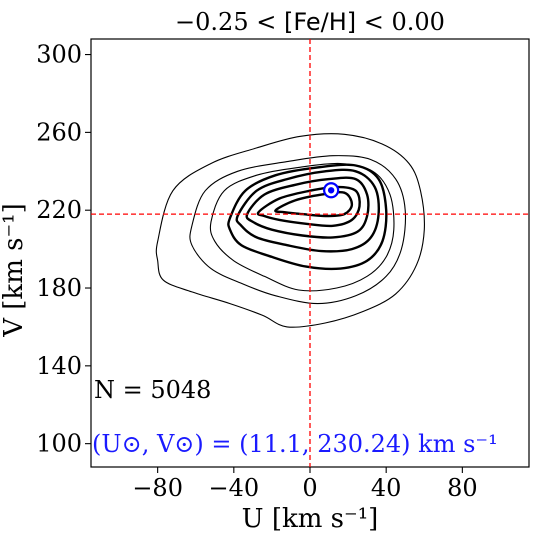 The width and height of the screenshot is (540, 540). I want to click on x-axis-ticks: −80 −40 0 40 80, so click(305, 484).